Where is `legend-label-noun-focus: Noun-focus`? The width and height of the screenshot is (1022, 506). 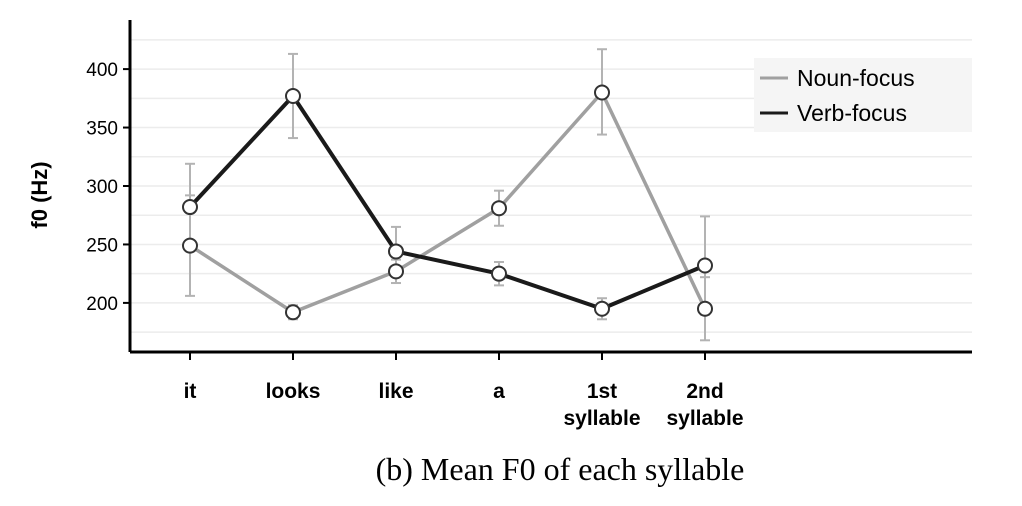 legend-label-noun-focus: Noun-focus is located at coordinates (856, 78).